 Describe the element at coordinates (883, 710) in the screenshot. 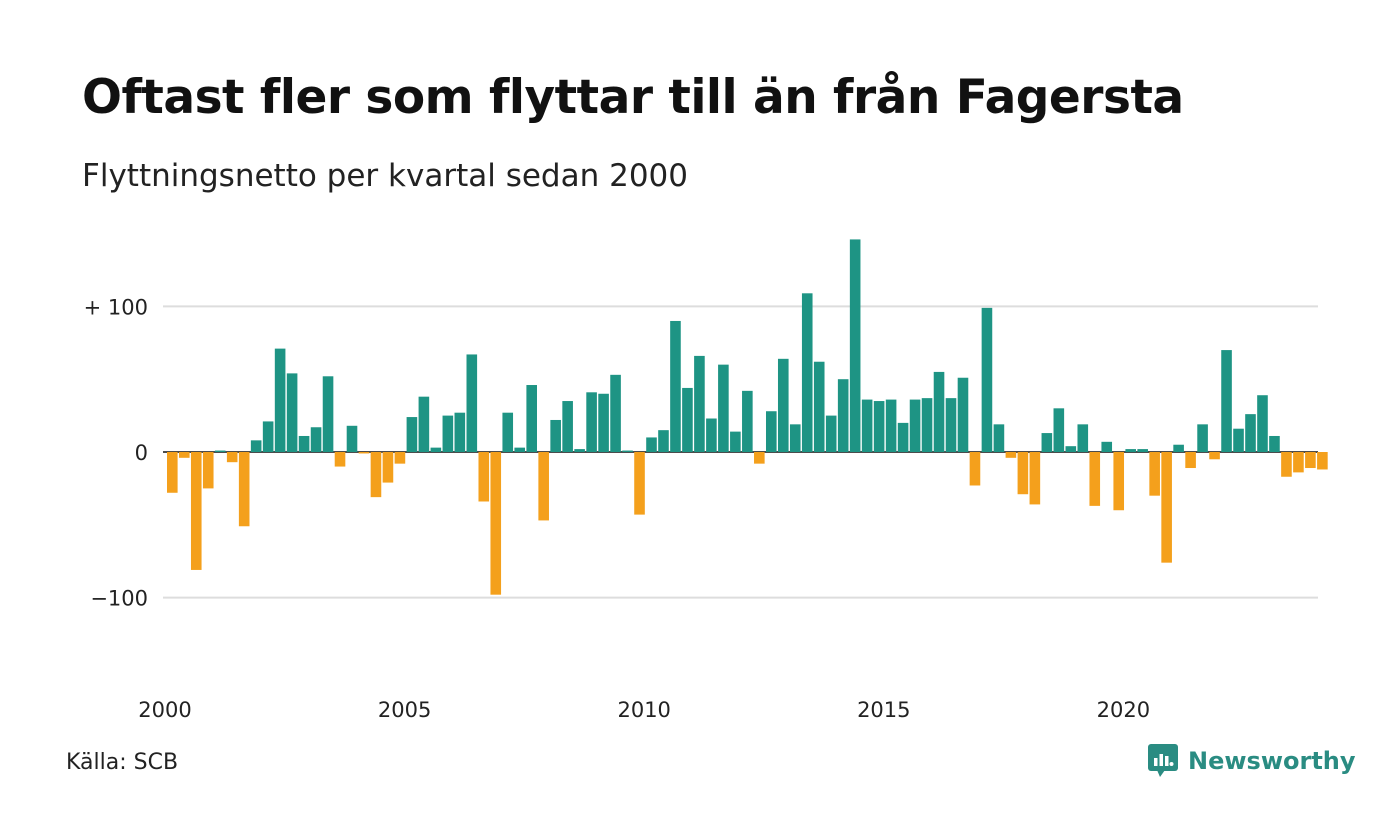

I see `x-tick-label: 2015` at that location.